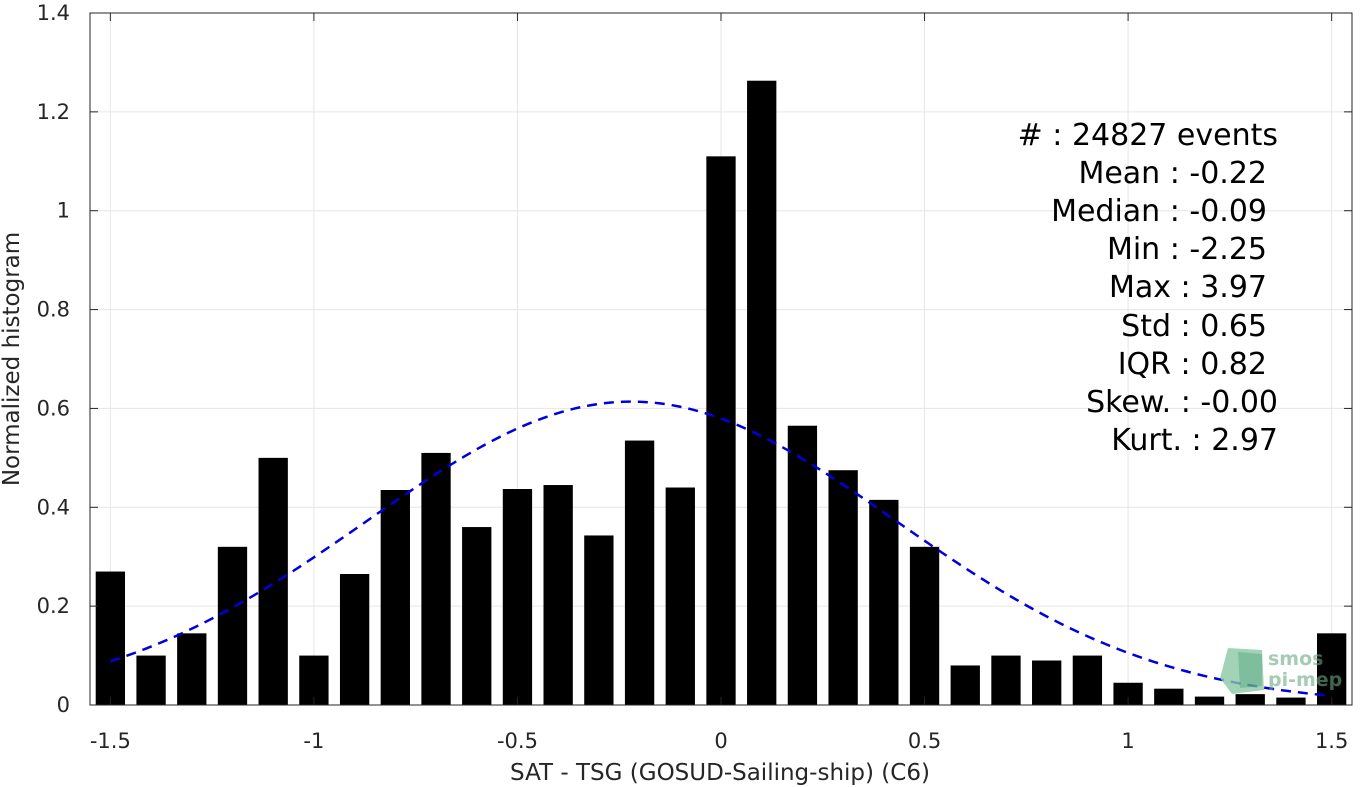 This screenshot has height=787, width=1367. Describe the element at coordinates (1295, 659) in the screenshot. I see `logo-text-smos: smos` at that location.